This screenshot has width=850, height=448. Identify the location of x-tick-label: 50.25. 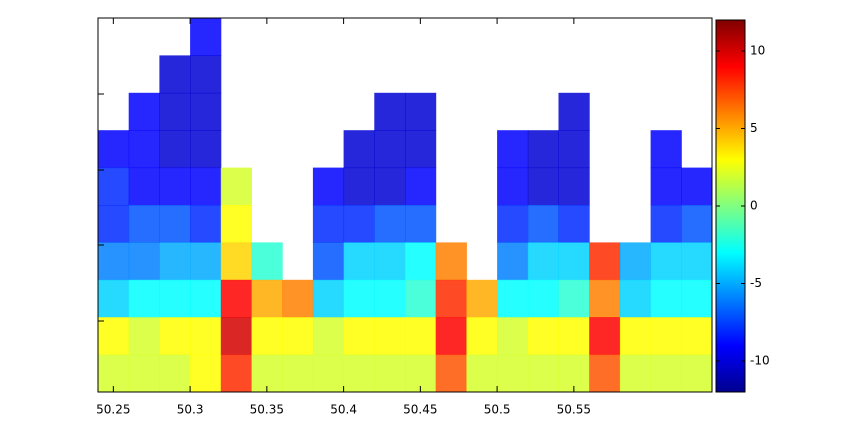
(113, 410).